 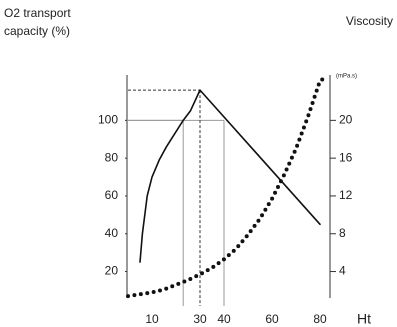 What do you see at coordinates (200, 319) in the screenshot?
I see `x-tick-label: 30` at bounding box center [200, 319].